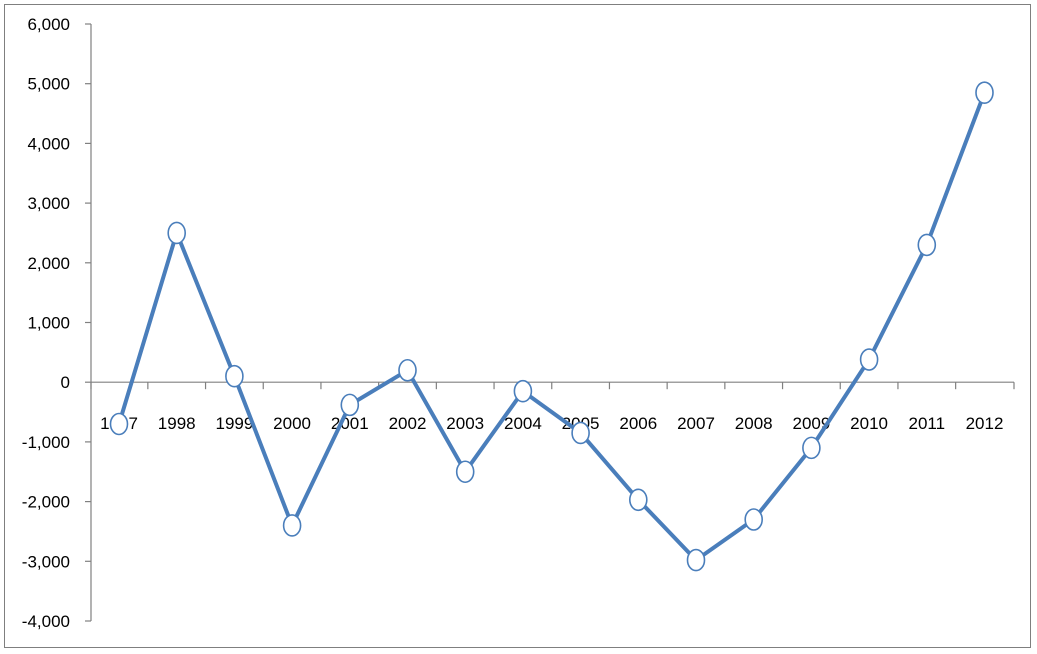 The width and height of the screenshot is (1037, 654). Describe the element at coordinates (465, 423) in the screenshot. I see `x-tick-label: 2003` at that location.